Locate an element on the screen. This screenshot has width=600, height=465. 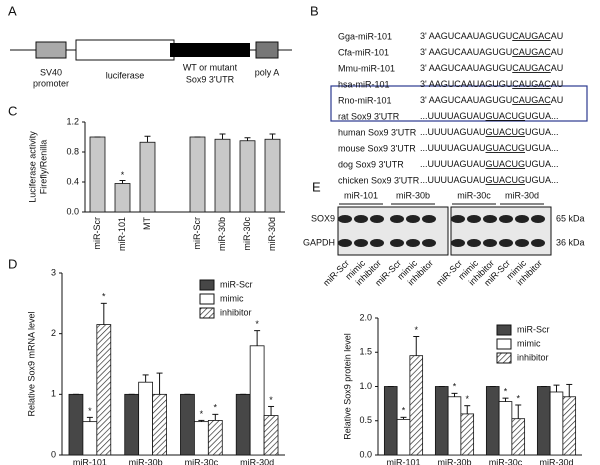
y-axis-title: Luciferase activity is located at coordinates (32, 167).